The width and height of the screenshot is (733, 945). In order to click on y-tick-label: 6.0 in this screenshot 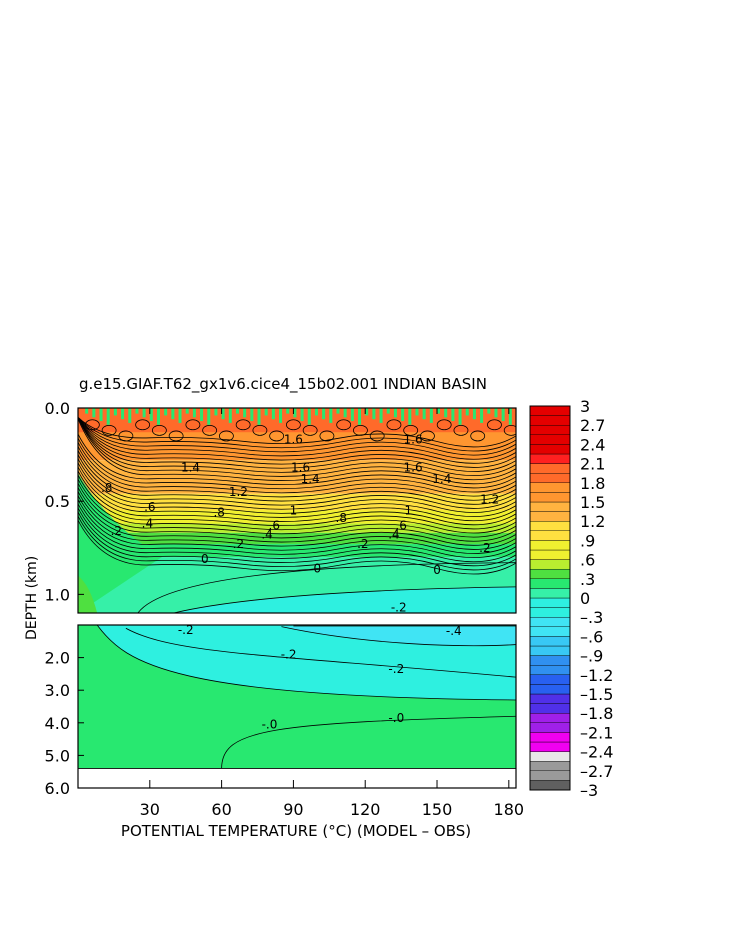, I will do `click(57, 788)`.